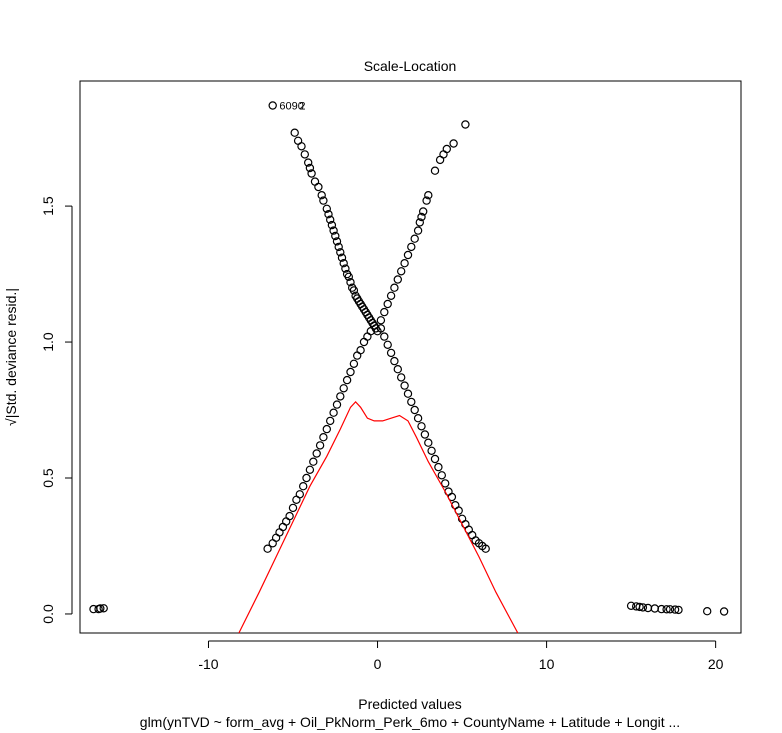 The width and height of the screenshot is (782, 733). I want to click on point-id-label-overlap: 2, so click(302, 106).